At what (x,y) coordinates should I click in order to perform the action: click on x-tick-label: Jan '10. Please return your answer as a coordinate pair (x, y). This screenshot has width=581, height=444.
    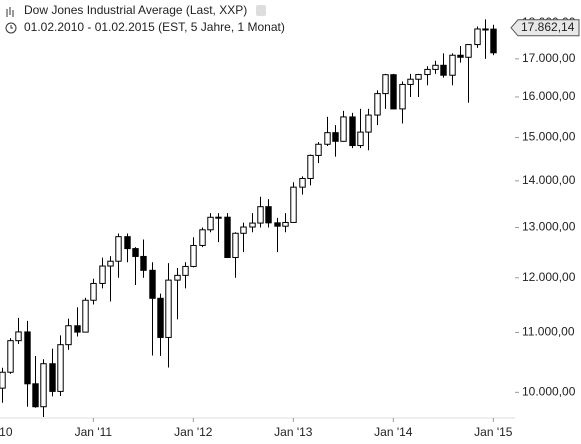
    Looking at the image, I should click on (6, 432).